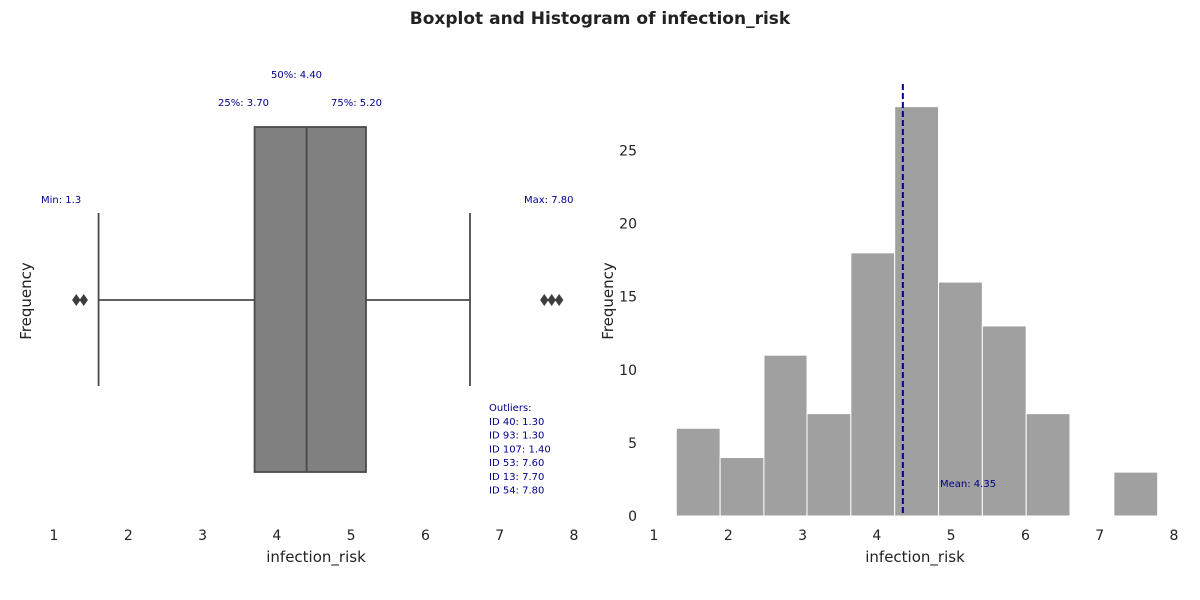 This screenshot has width=1200, height=600. What do you see at coordinates (499, 536) in the screenshot?
I see `boxplot-x-tick: 7` at bounding box center [499, 536].